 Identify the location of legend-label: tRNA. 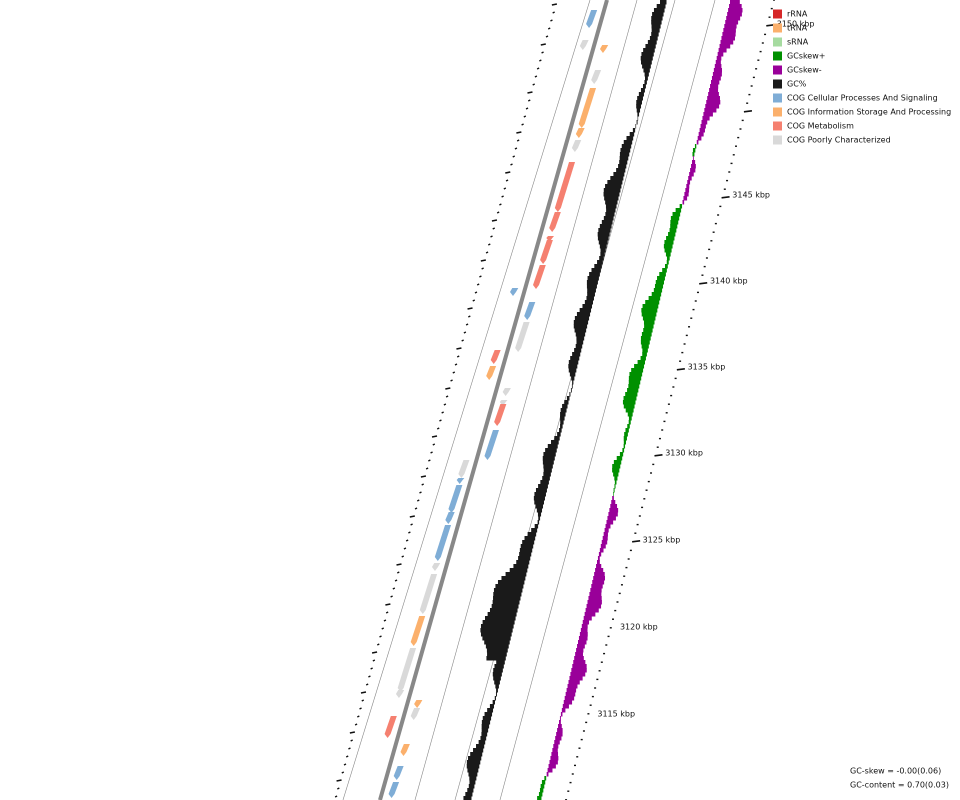
(797, 28).